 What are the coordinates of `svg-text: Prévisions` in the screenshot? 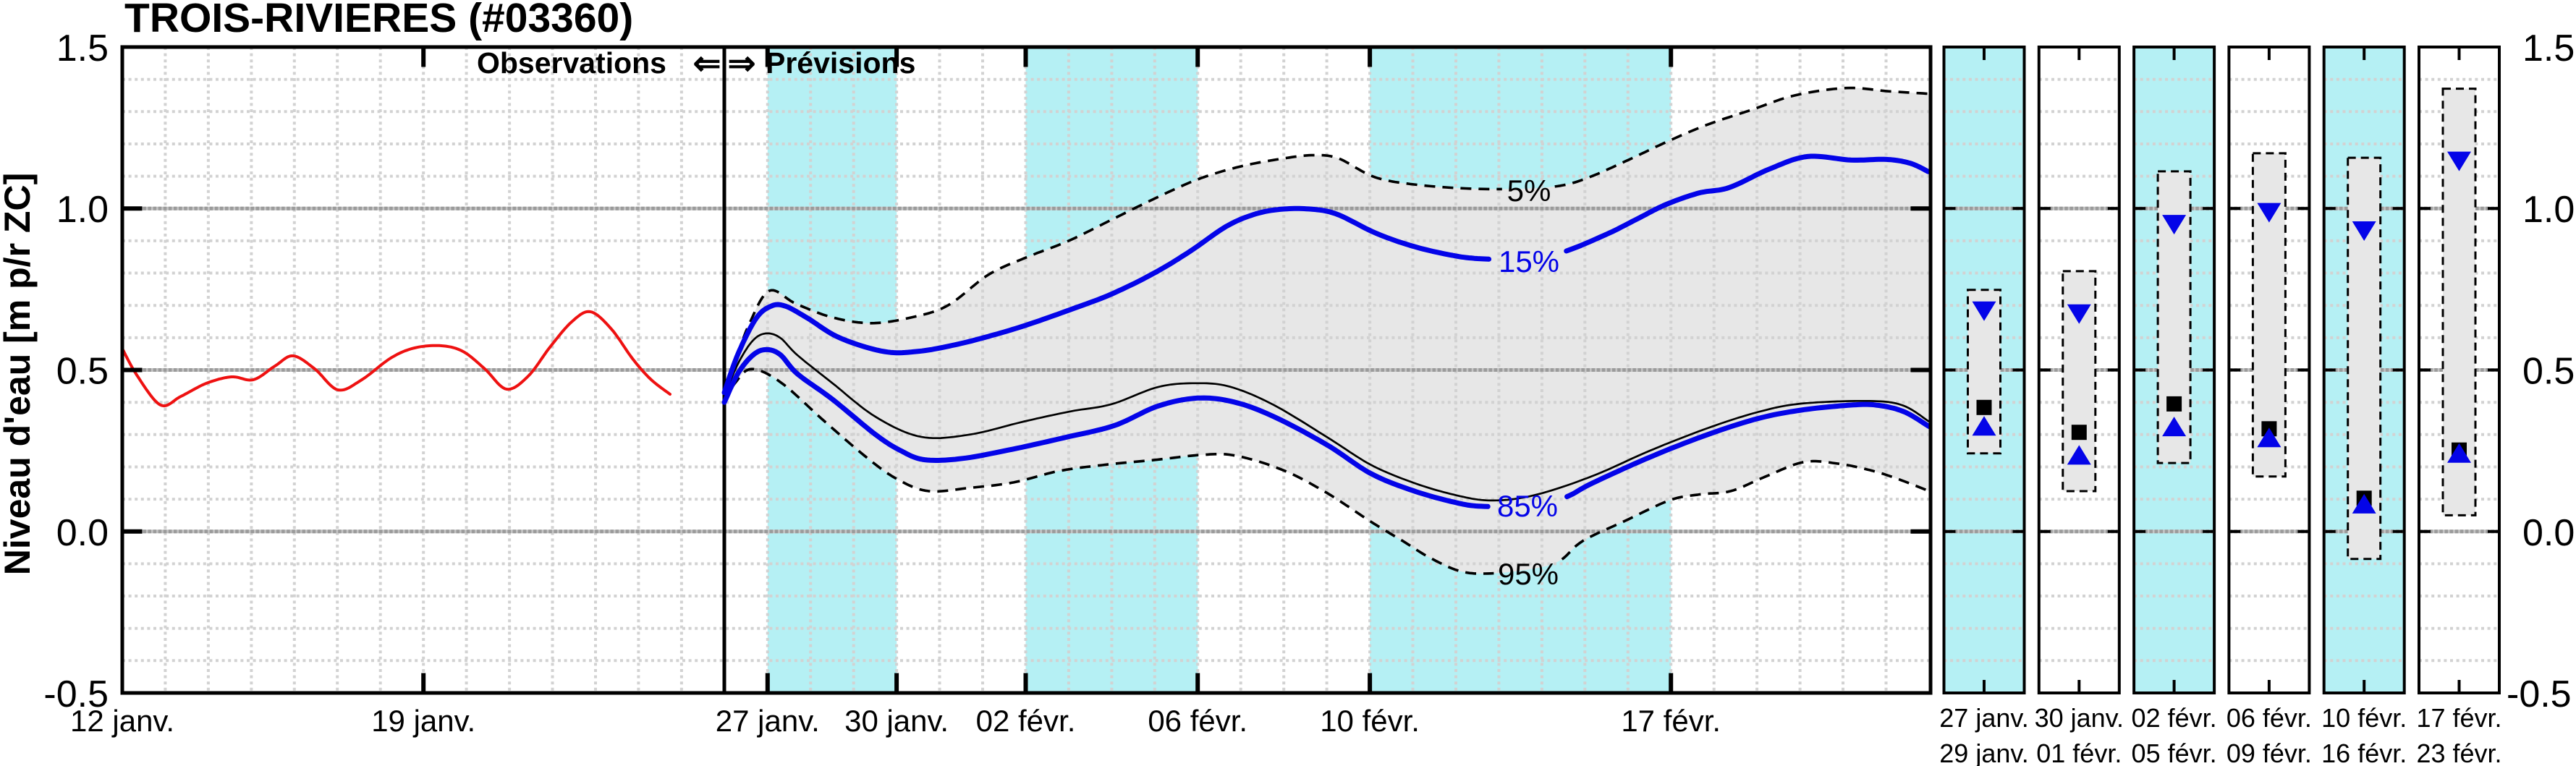 It's located at (840, 63).